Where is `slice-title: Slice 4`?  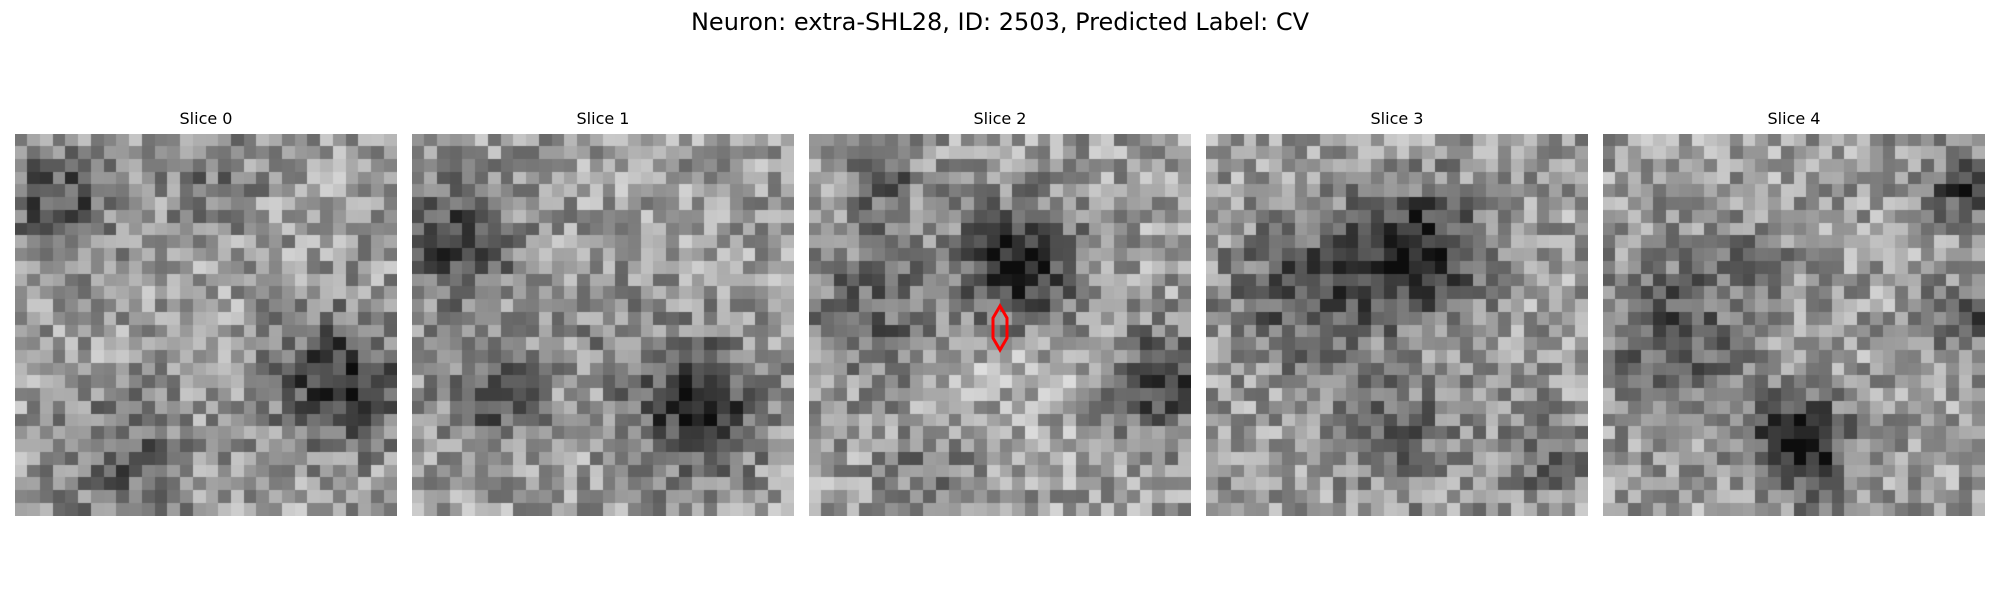 slice-title: Slice 4 is located at coordinates (1794, 118).